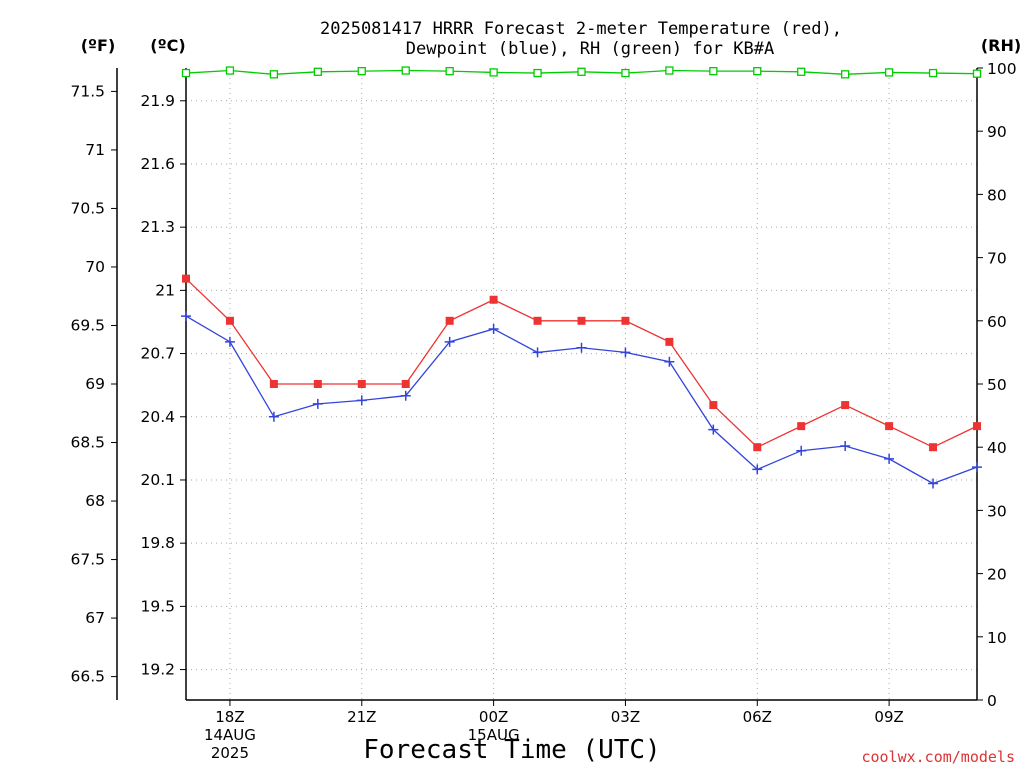 The width and height of the screenshot is (1024, 772). What do you see at coordinates (997, 575) in the screenshot?
I see `rh-tick-label: 20` at bounding box center [997, 575].